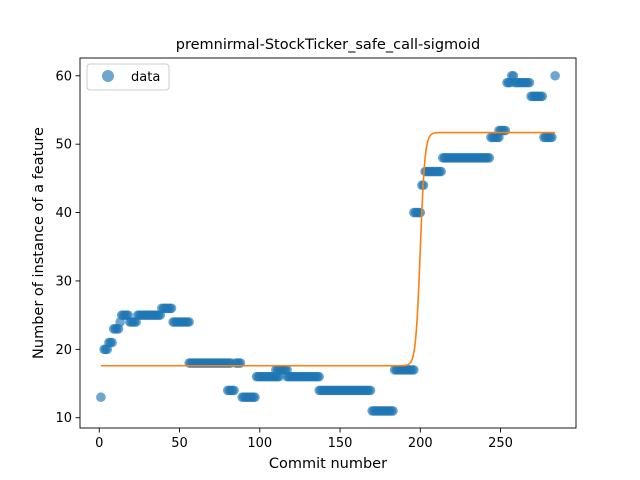  Describe the element at coordinates (63, 281) in the screenshot. I see `y-tick-label: 30` at that location.